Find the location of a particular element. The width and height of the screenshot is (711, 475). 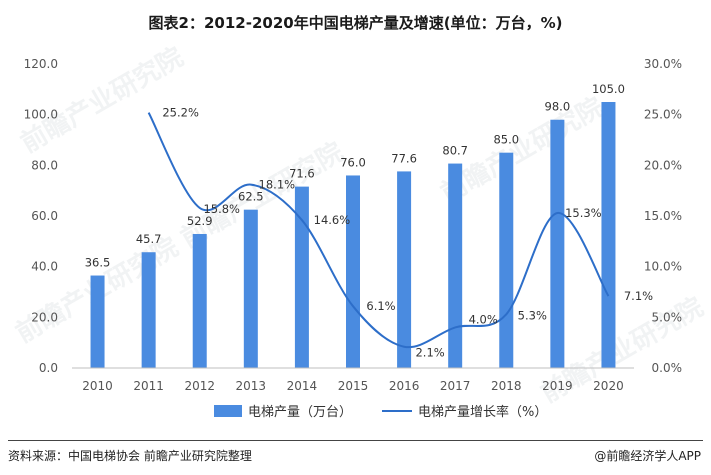

x-axis-tick: 2012 is located at coordinates (199, 386).